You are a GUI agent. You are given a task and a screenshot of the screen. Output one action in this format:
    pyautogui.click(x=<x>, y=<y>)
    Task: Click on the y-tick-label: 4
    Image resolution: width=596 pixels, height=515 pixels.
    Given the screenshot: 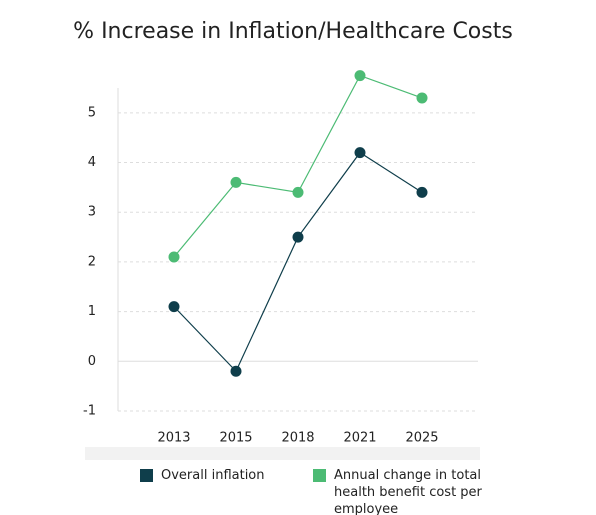 What is the action you would take?
    pyautogui.click(x=92, y=162)
    